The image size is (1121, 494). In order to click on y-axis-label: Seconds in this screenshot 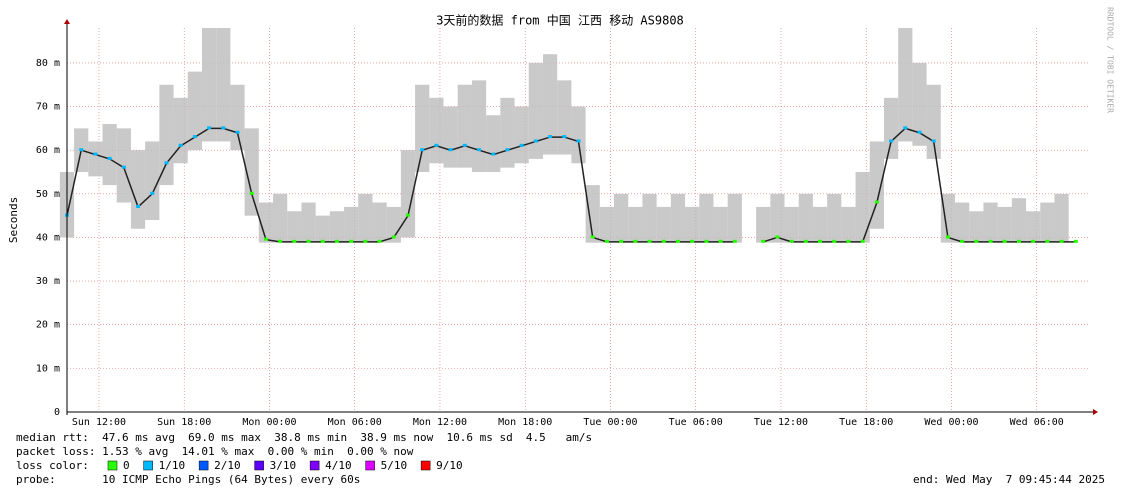, I will do `click(13, 220)`.